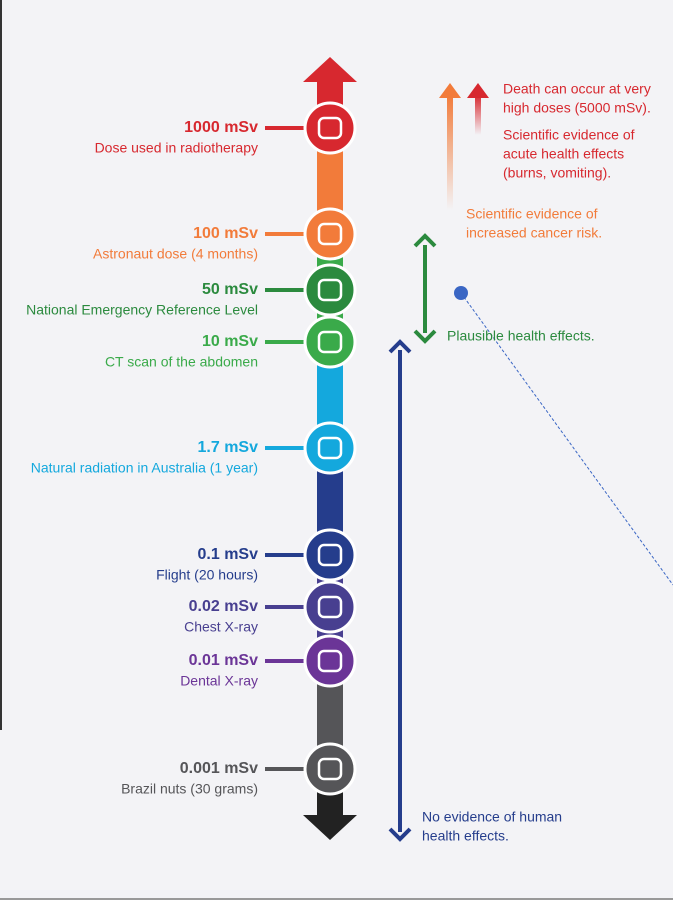 Image resolution: width=673 pixels, height=900 pixels. I want to click on dose-label: 0.001 mSv, so click(219, 768).